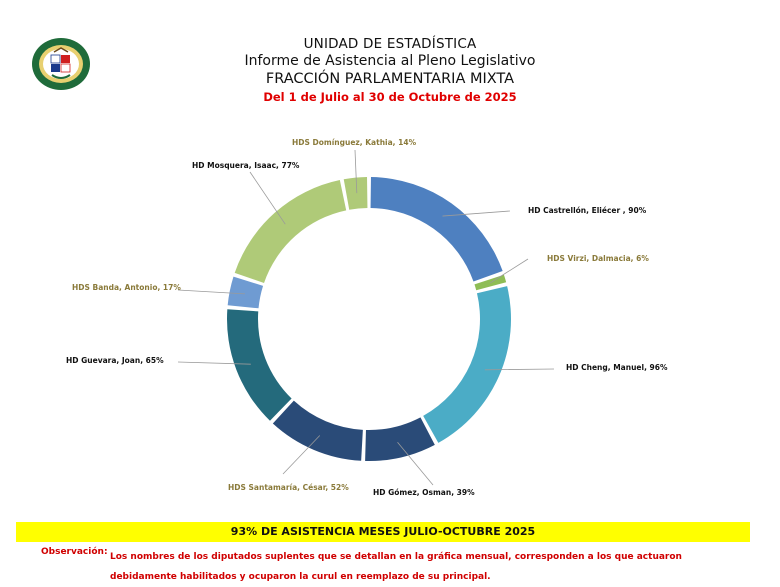 The image size is (780, 587). Describe the element at coordinates (288, 487) in the screenshot. I see `slice-label: HDS Santamaría, César, 52%` at that location.